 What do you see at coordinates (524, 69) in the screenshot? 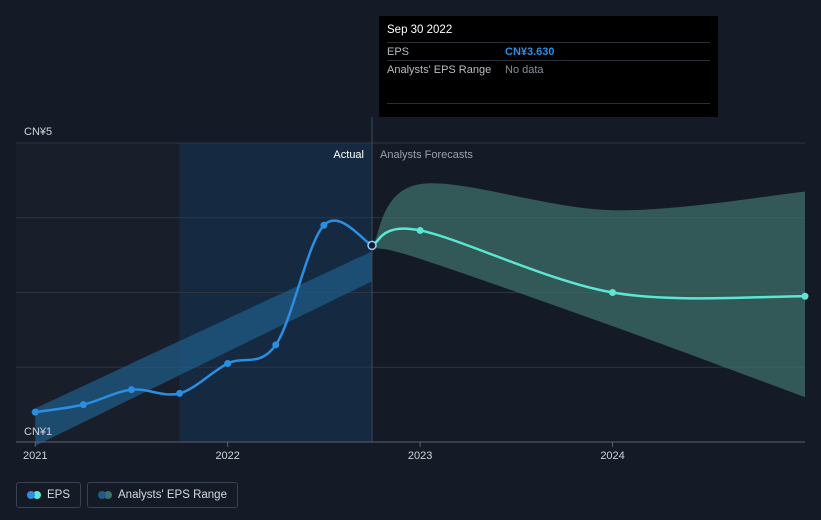
I see `tooltip-range-value: No data` at bounding box center [524, 69].